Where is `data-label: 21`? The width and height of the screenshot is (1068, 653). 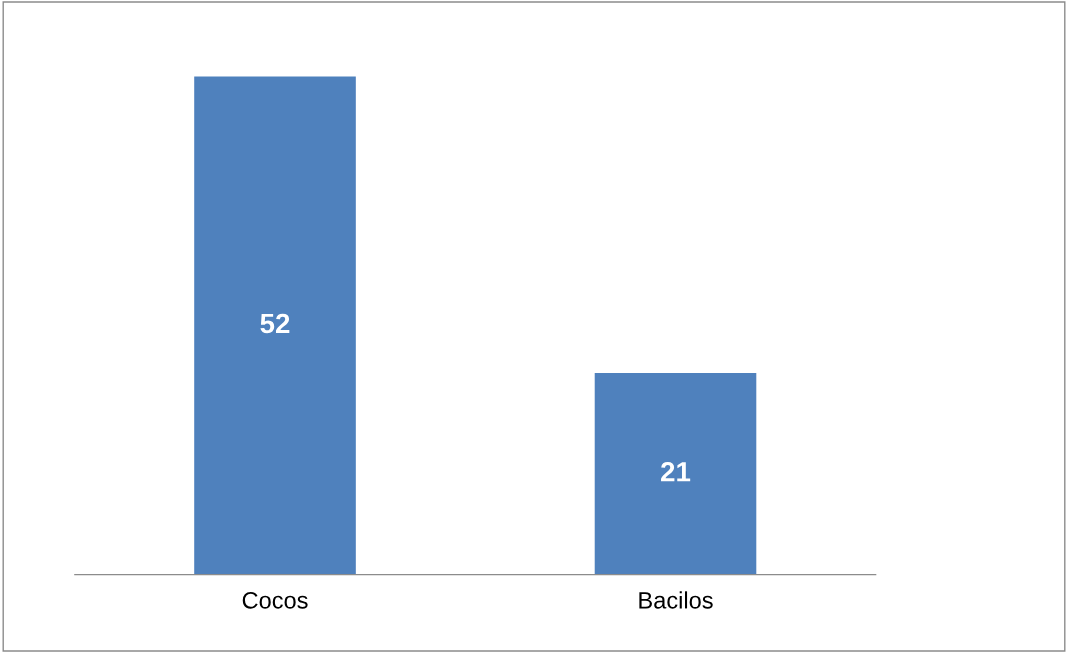 data-label: 21 is located at coordinates (676, 471).